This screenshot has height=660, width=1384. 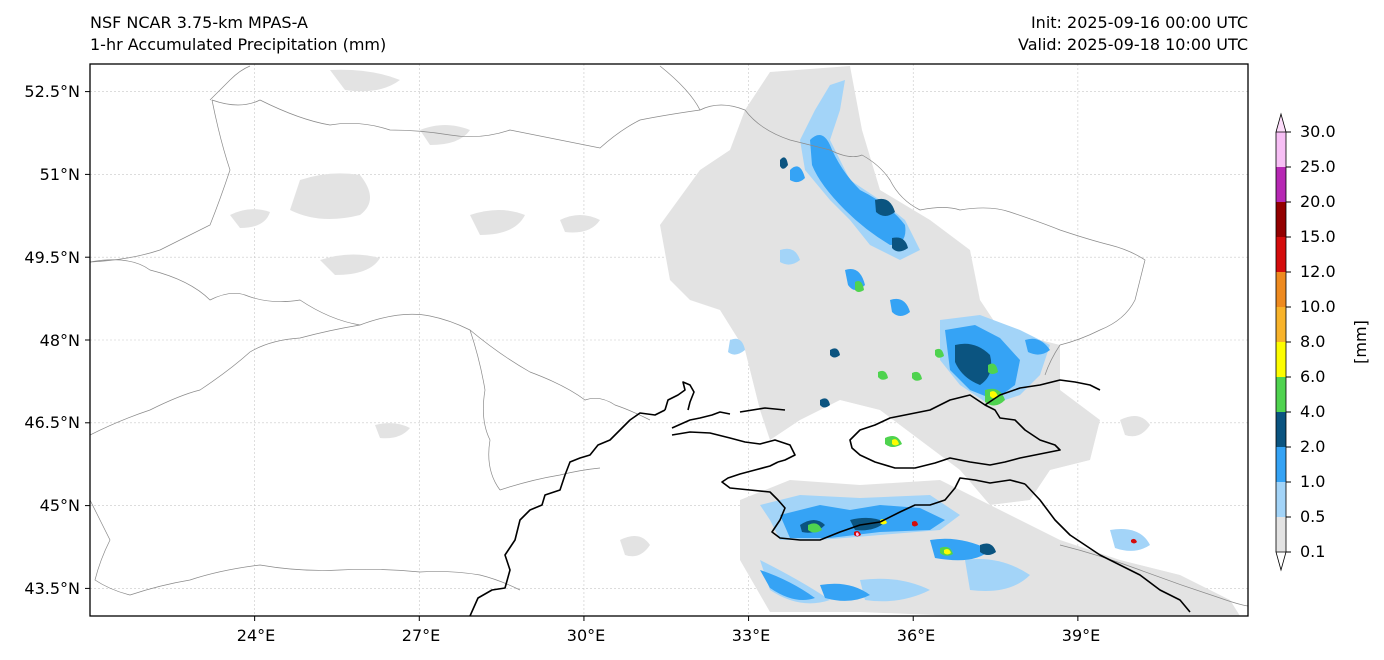 What do you see at coordinates (751, 635) in the screenshot?
I see `lon-tick-label: 33°E` at bounding box center [751, 635].